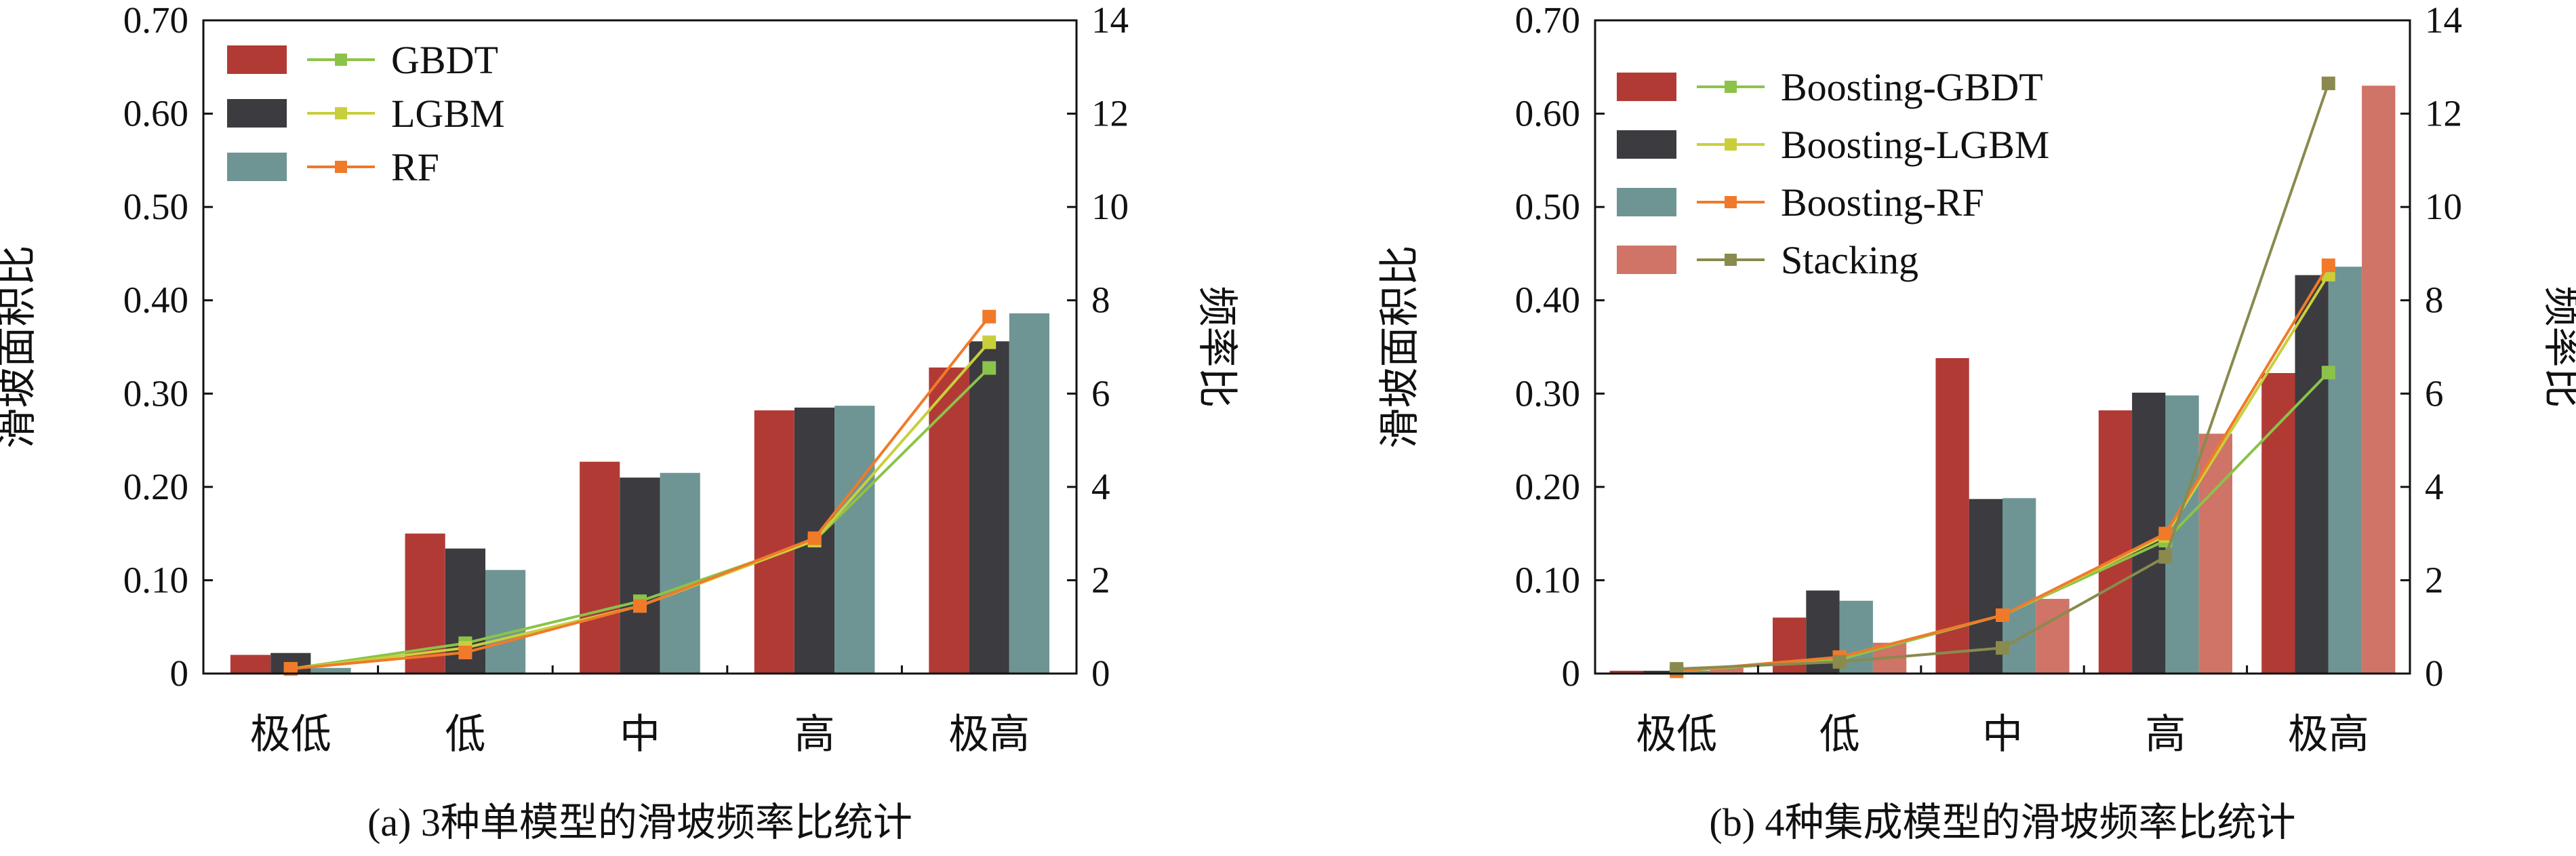 The height and width of the screenshot is (856, 2576). I want to click on legend-label: LGBM, so click(448, 114).